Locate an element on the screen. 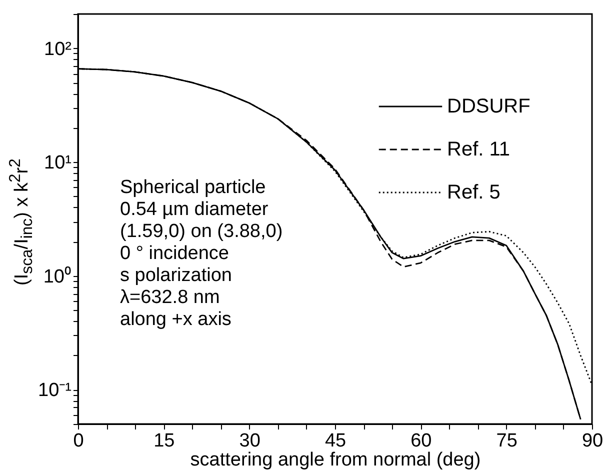  y-tick-label: 10⁰ is located at coordinates (57, 276).